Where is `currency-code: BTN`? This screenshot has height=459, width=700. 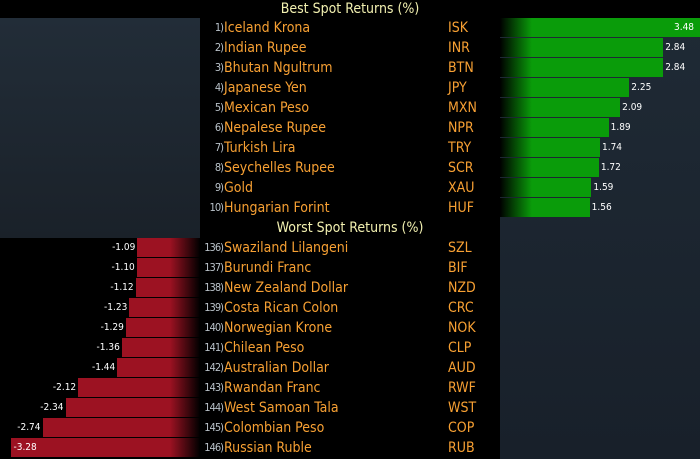 currency-code: BTN is located at coordinates (461, 68).